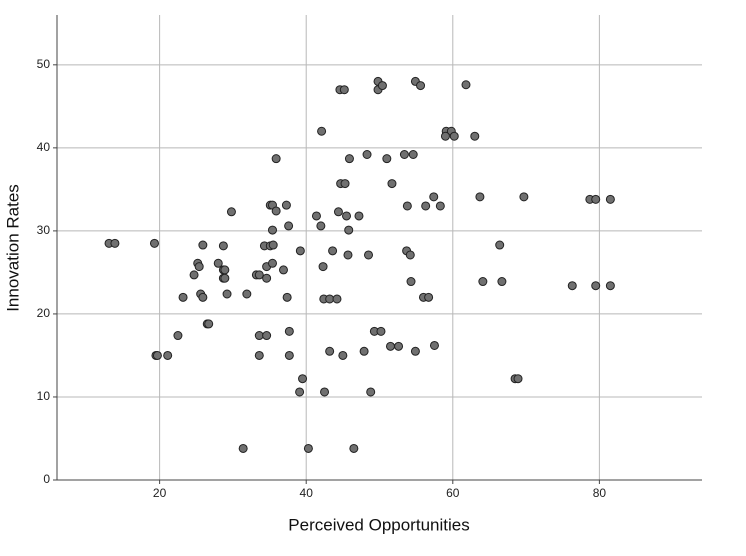 The width and height of the screenshot is (746, 556). What do you see at coordinates (600, 493) in the screenshot?
I see `x-tick-label: 80` at bounding box center [600, 493].